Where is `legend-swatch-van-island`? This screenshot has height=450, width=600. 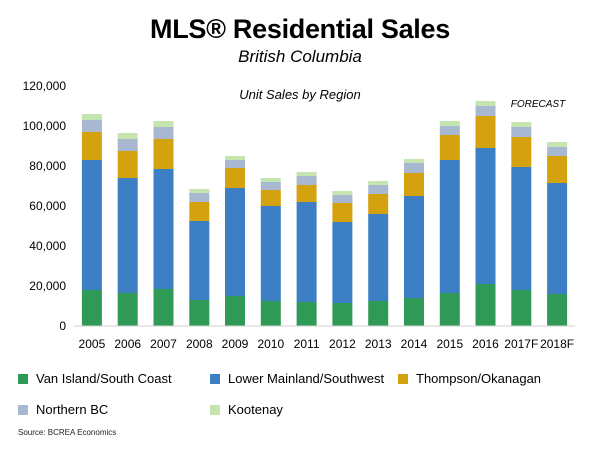 legend-swatch-van-island is located at coordinates (23, 378).